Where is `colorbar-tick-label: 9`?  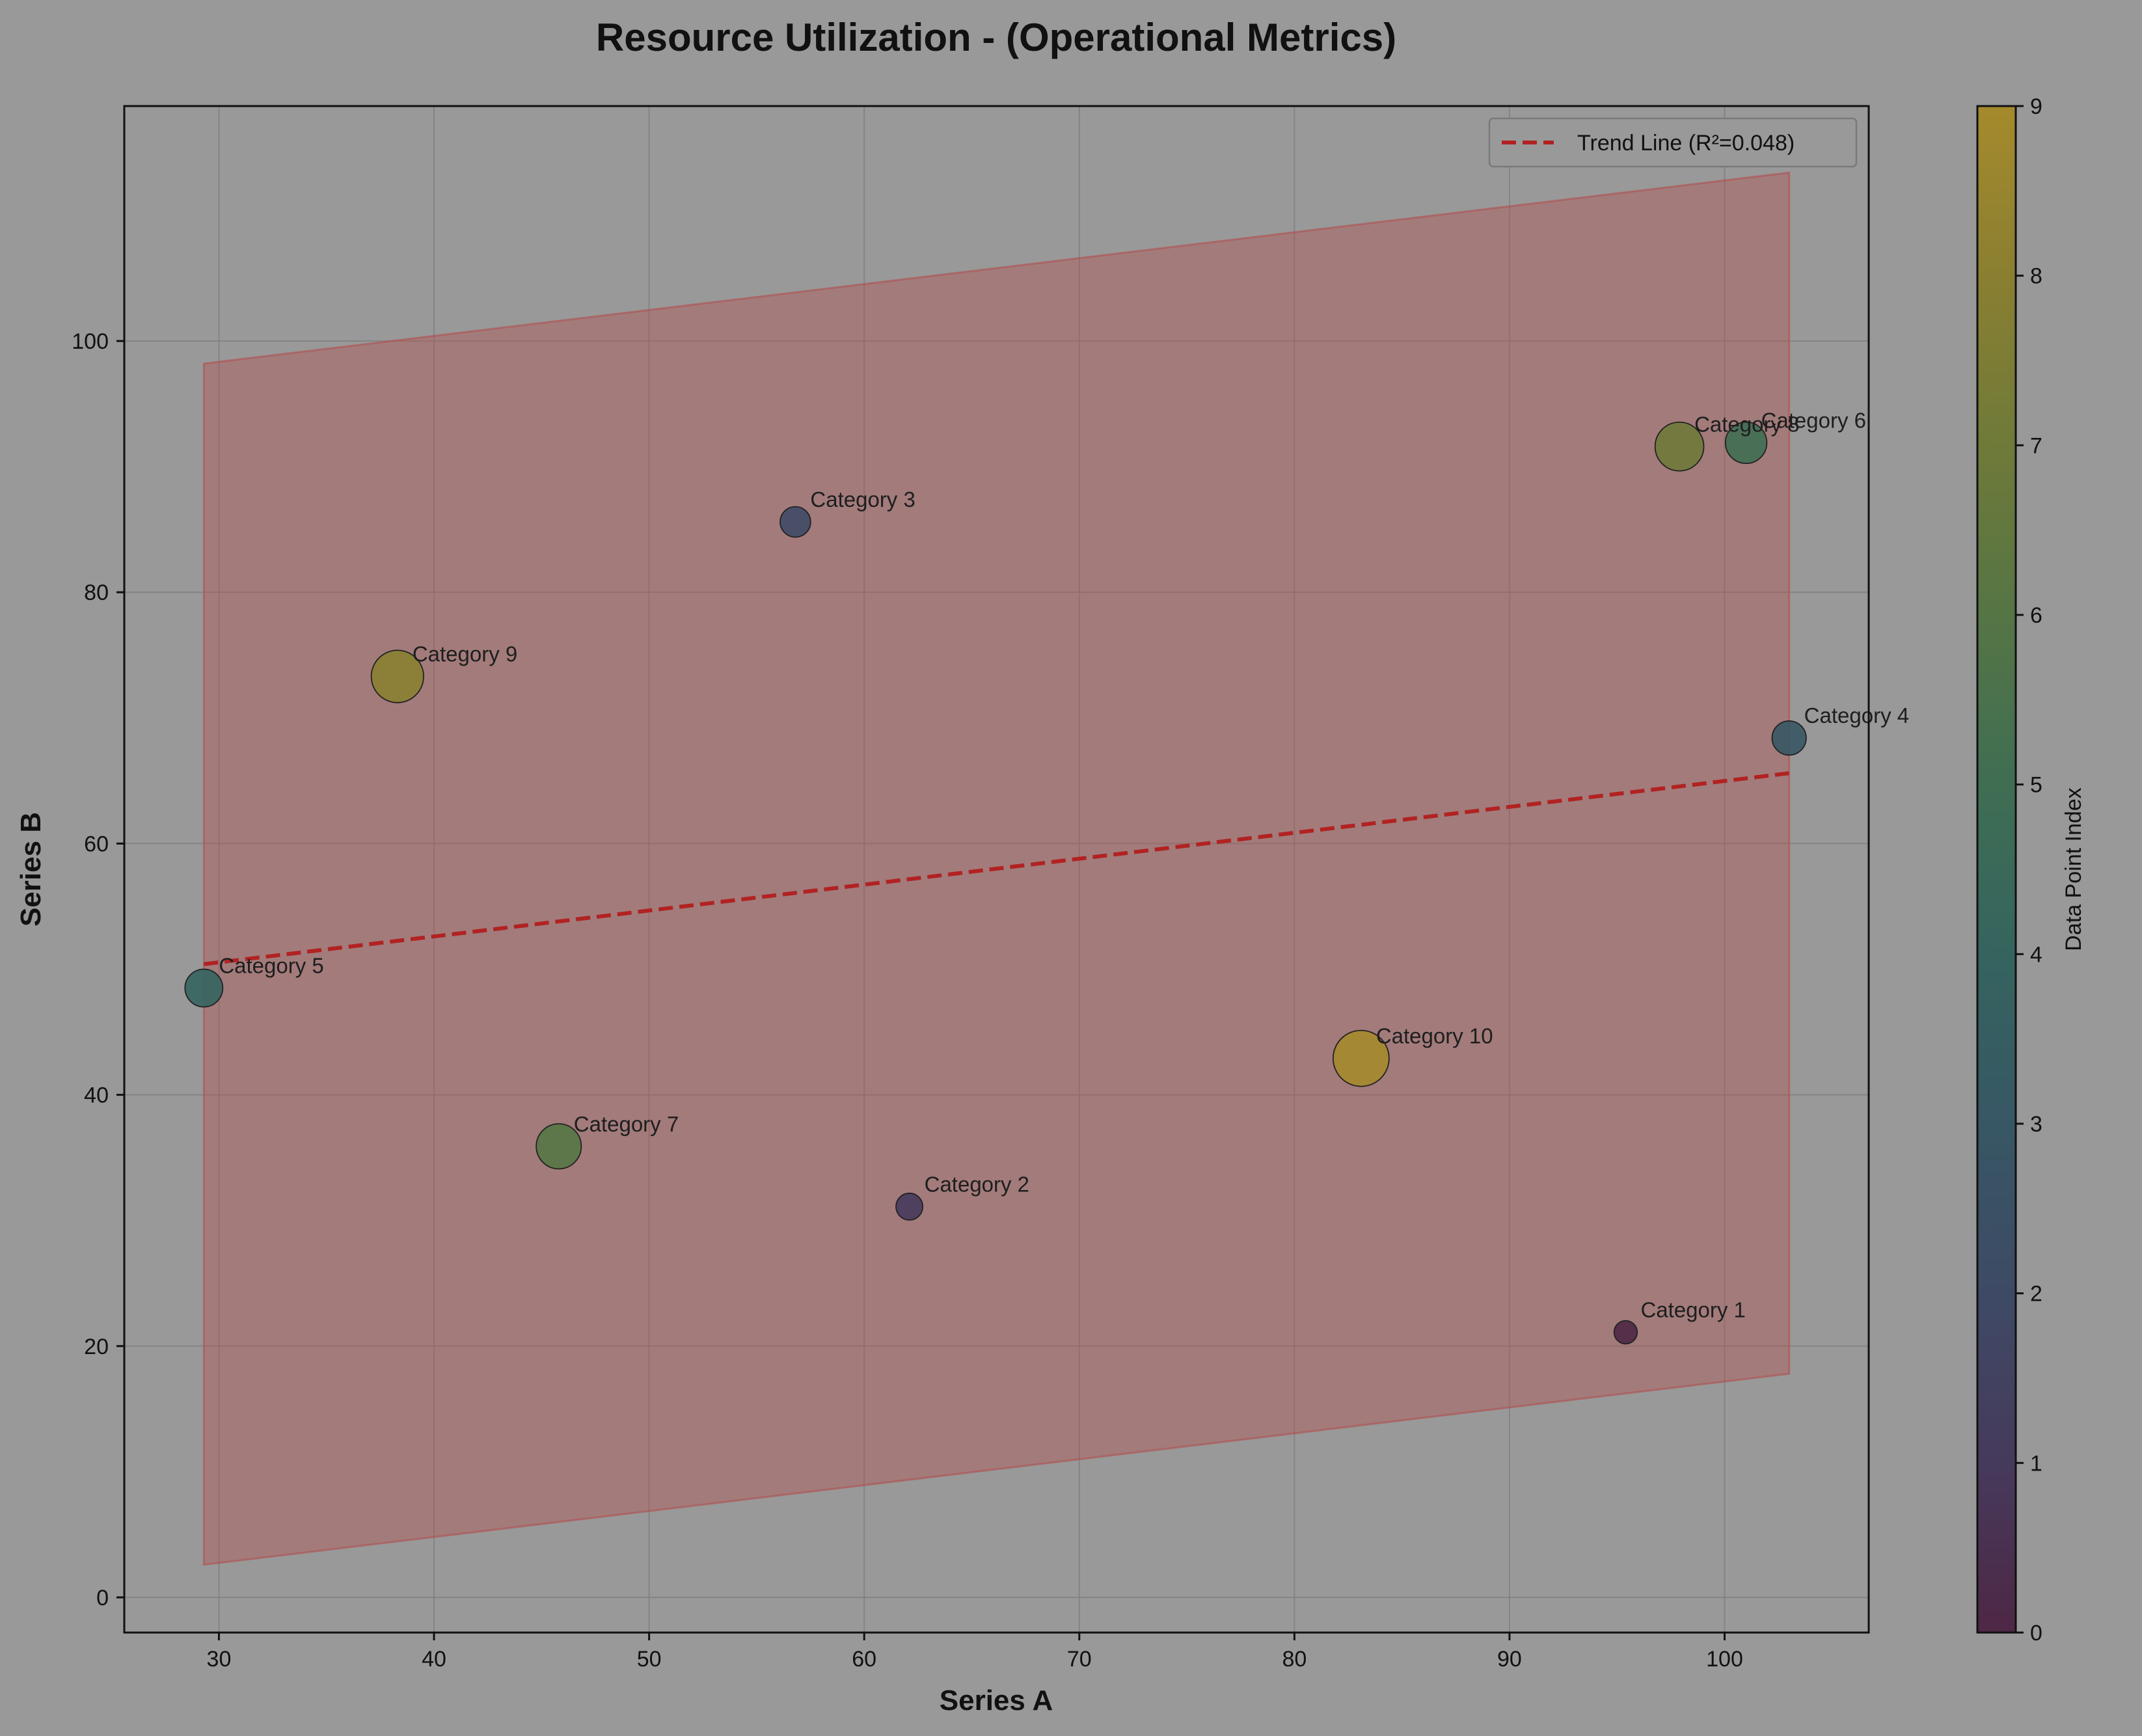
colorbar-tick-label: 9 is located at coordinates (2036, 106).